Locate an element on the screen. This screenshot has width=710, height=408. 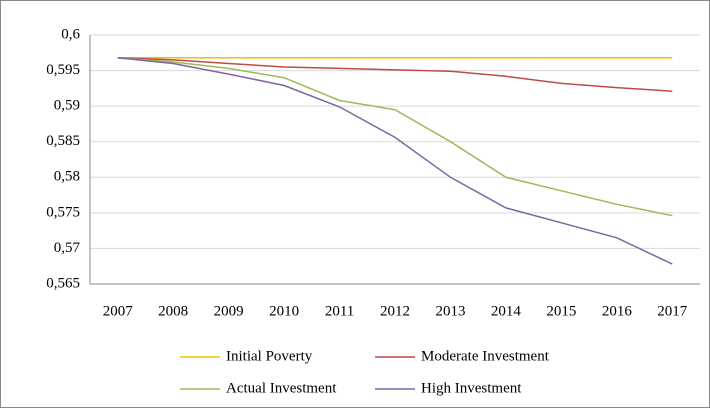
y-tick-label: 0,575 is located at coordinates (63, 212).